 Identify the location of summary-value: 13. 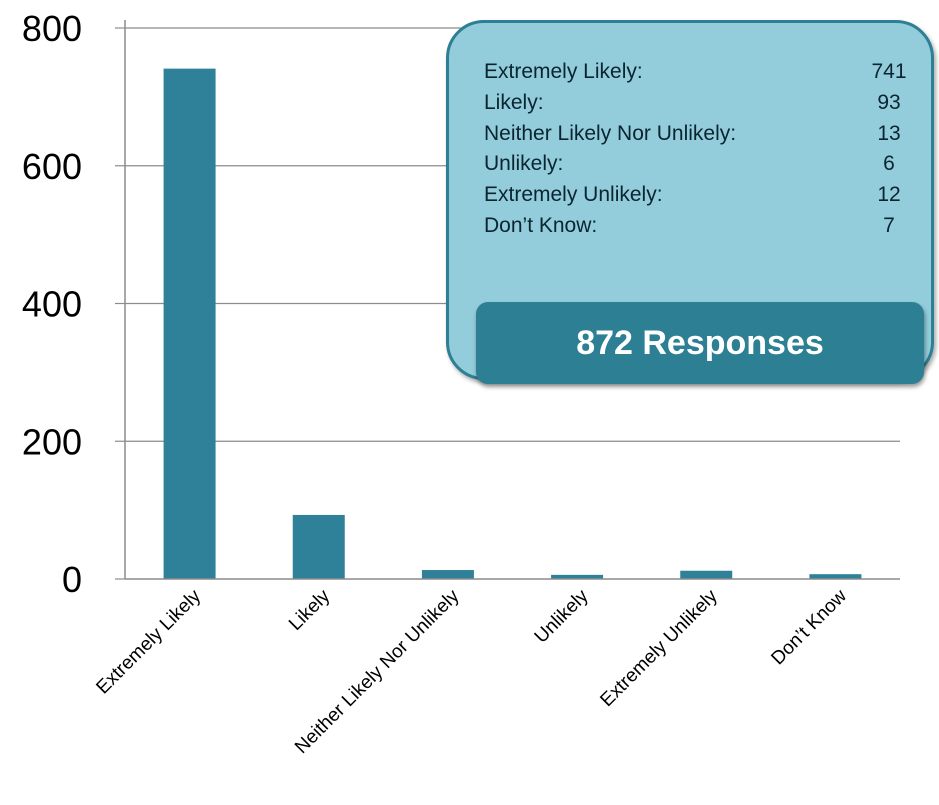
(889, 133).